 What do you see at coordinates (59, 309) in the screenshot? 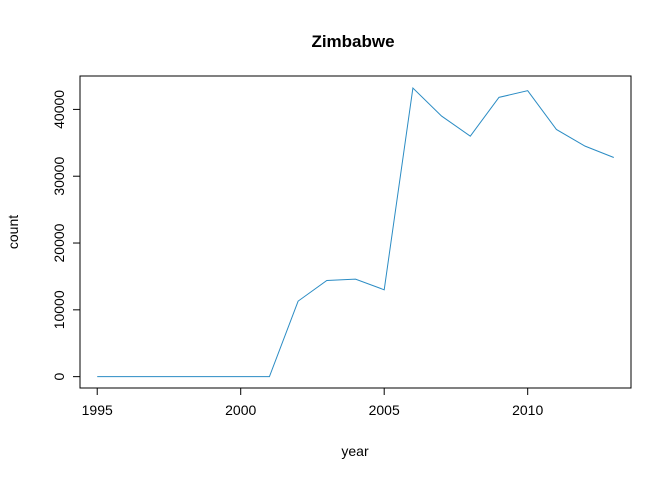
I see `y-tick-label: 10000` at bounding box center [59, 309].